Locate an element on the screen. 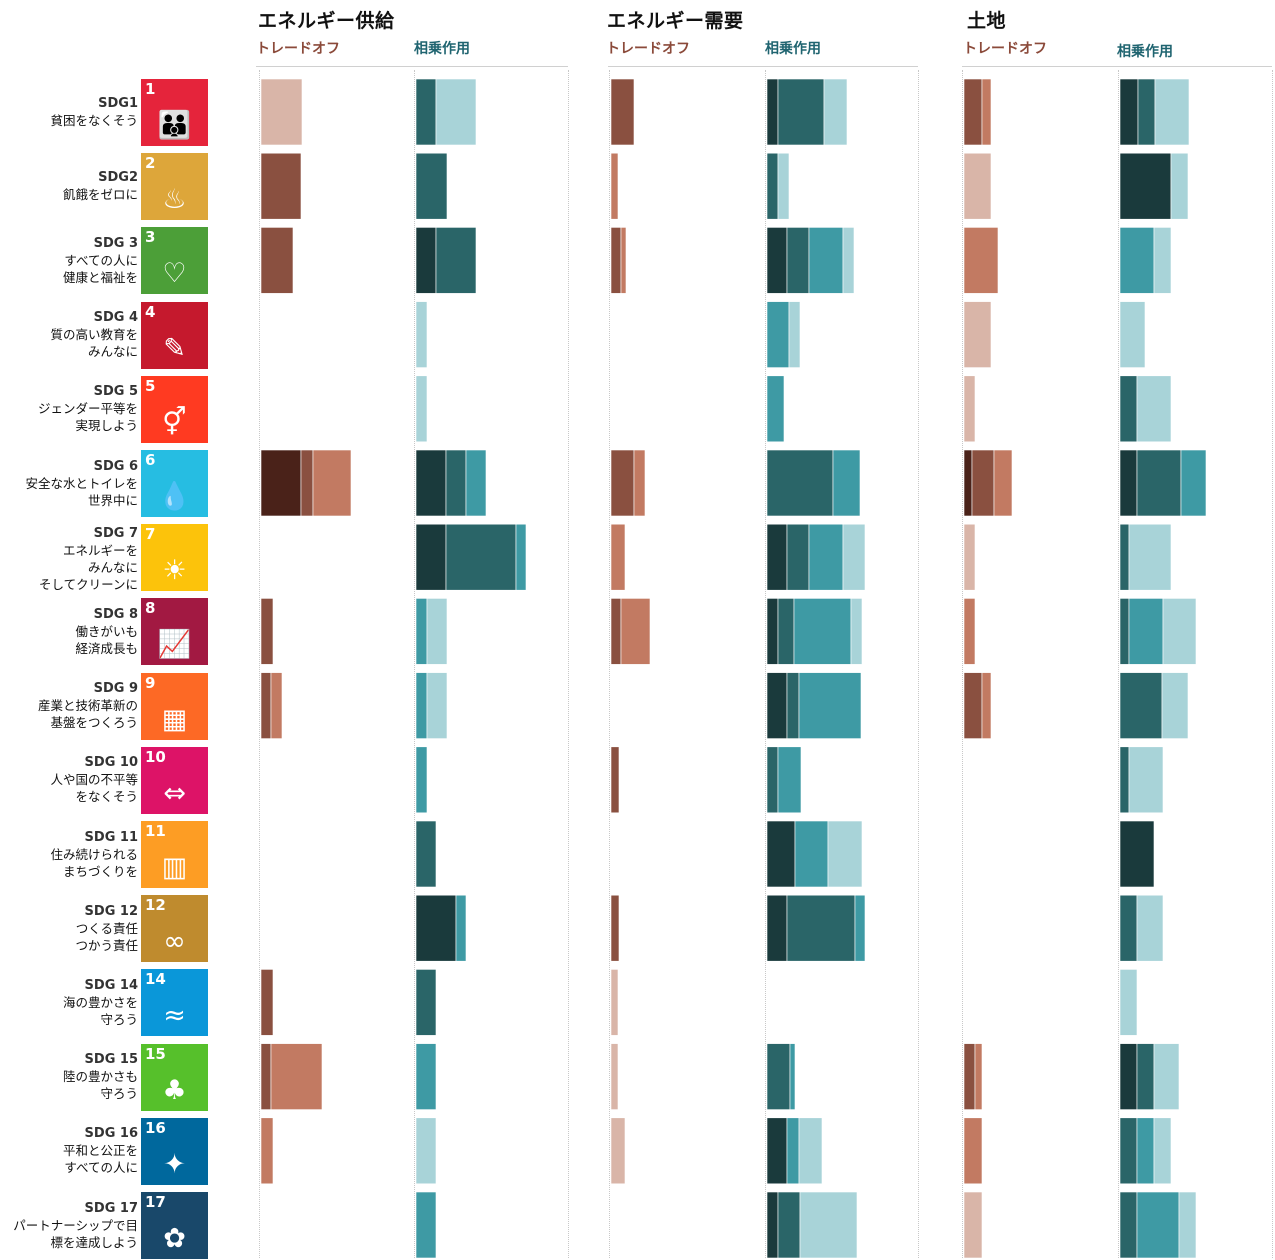 Image resolution: width=1275 pixels, height=1260 pixels. sdg-label: SDG 3 すべての人に 健康と福祉を is located at coordinates (69, 260).